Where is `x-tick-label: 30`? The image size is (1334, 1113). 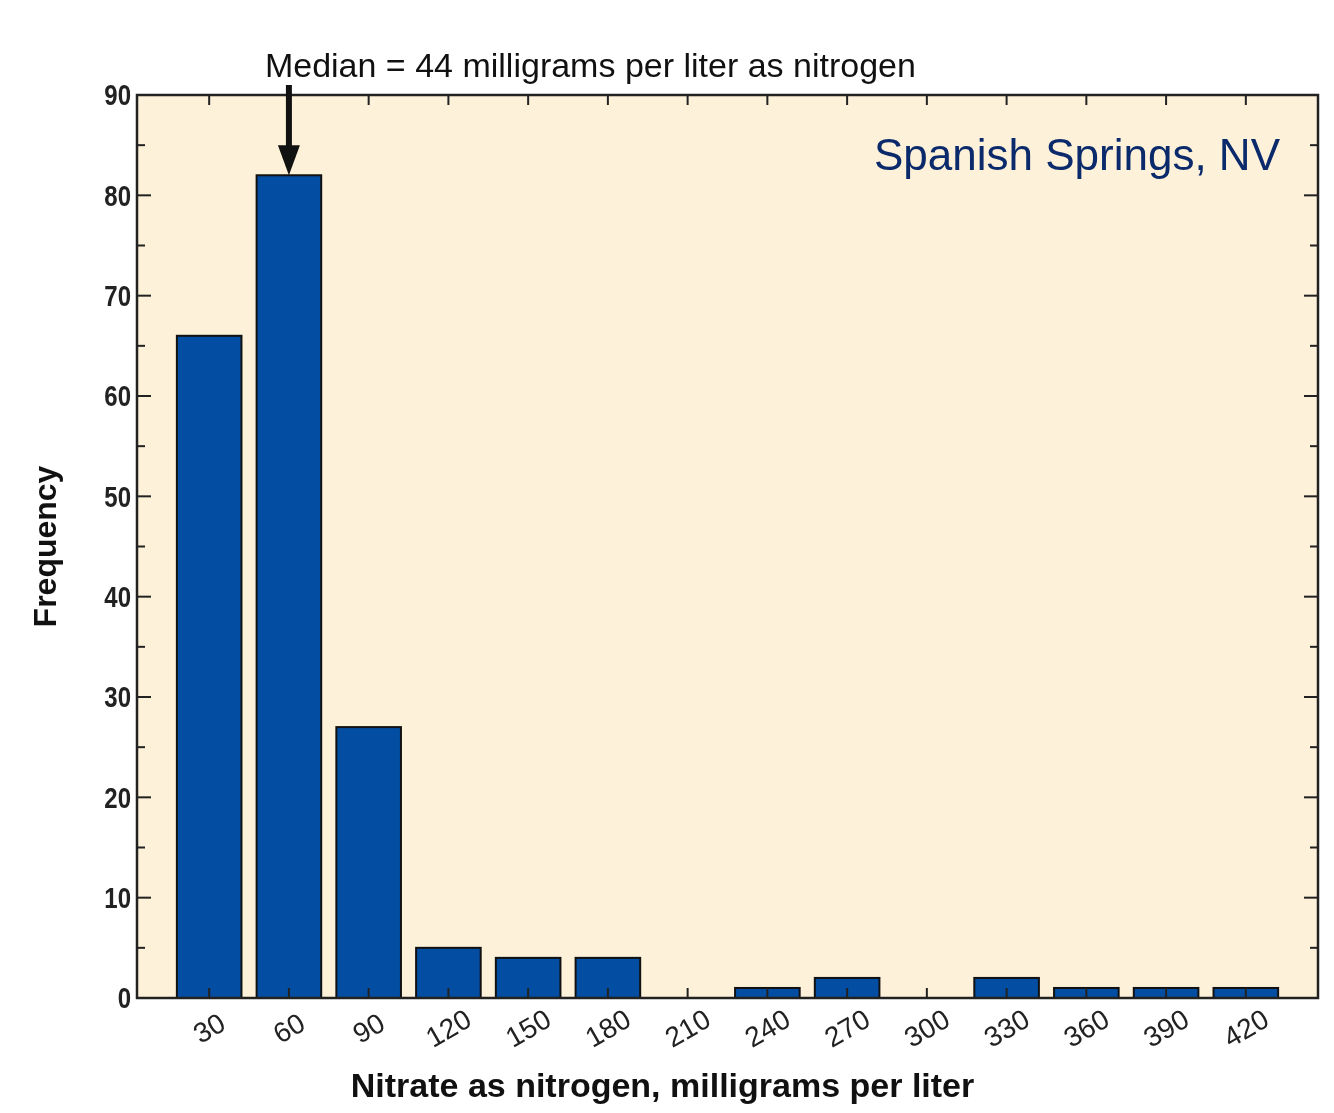 x-tick-label: 30 is located at coordinates (209, 1028).